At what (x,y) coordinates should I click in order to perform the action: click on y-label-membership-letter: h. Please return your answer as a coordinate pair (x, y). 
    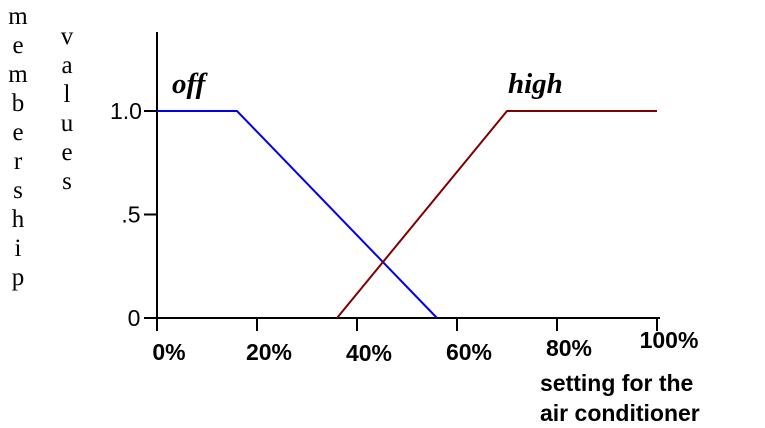
    Looking at the image, I should click on (18, 219).